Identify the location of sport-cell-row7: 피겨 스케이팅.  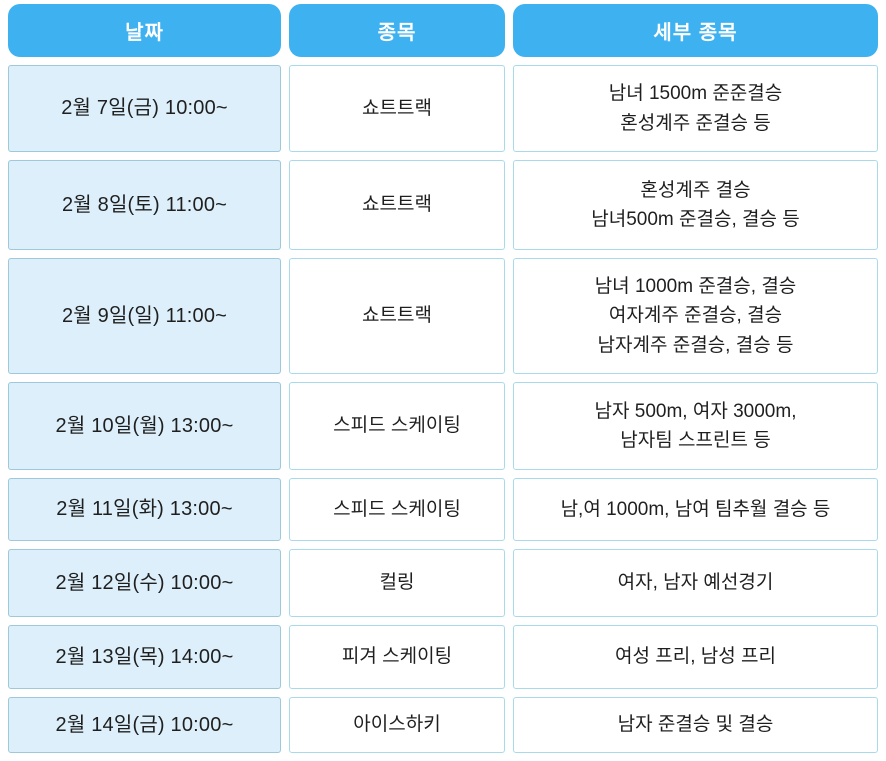
(397, 657).